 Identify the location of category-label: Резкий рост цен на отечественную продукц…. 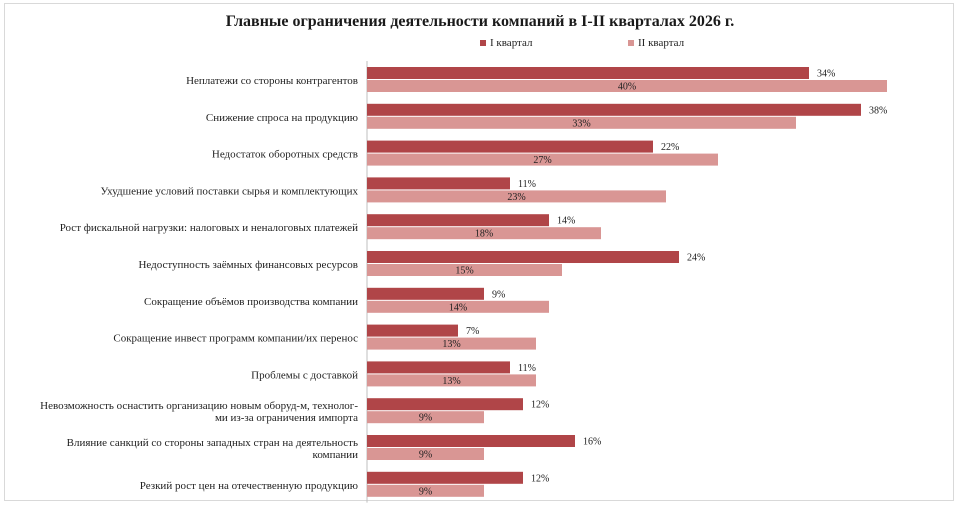
(249, 486).